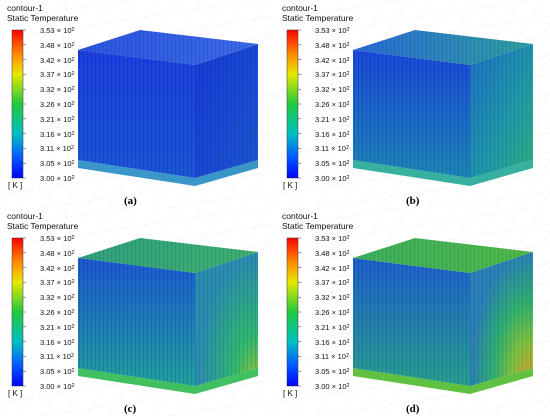 The image size is (550, 416). What do you see at coordinates (130, 409) in the screenshot?
I see `panel-caption: (c)` at bounding box center [130, 409].